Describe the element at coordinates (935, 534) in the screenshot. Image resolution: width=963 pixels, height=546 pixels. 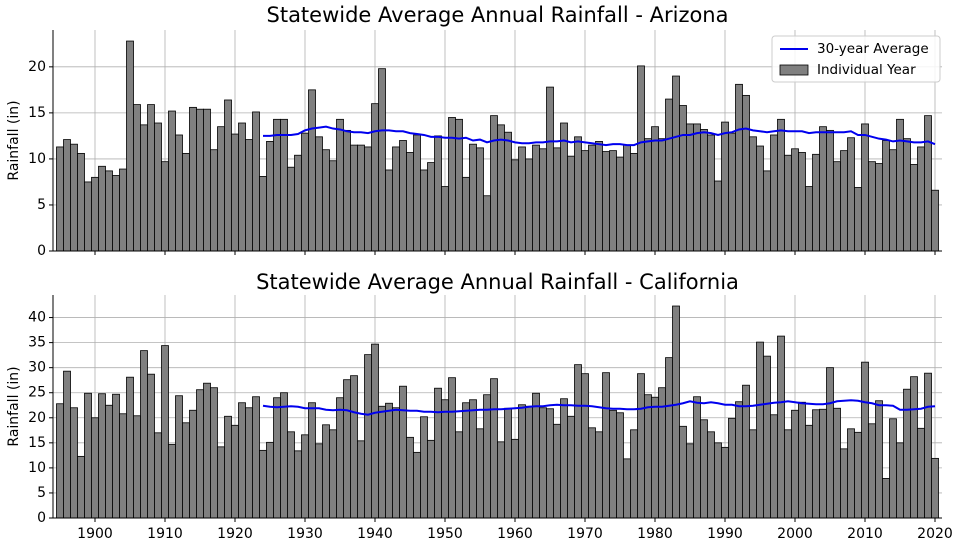
I see `x-tick-label: 2020` at that location.